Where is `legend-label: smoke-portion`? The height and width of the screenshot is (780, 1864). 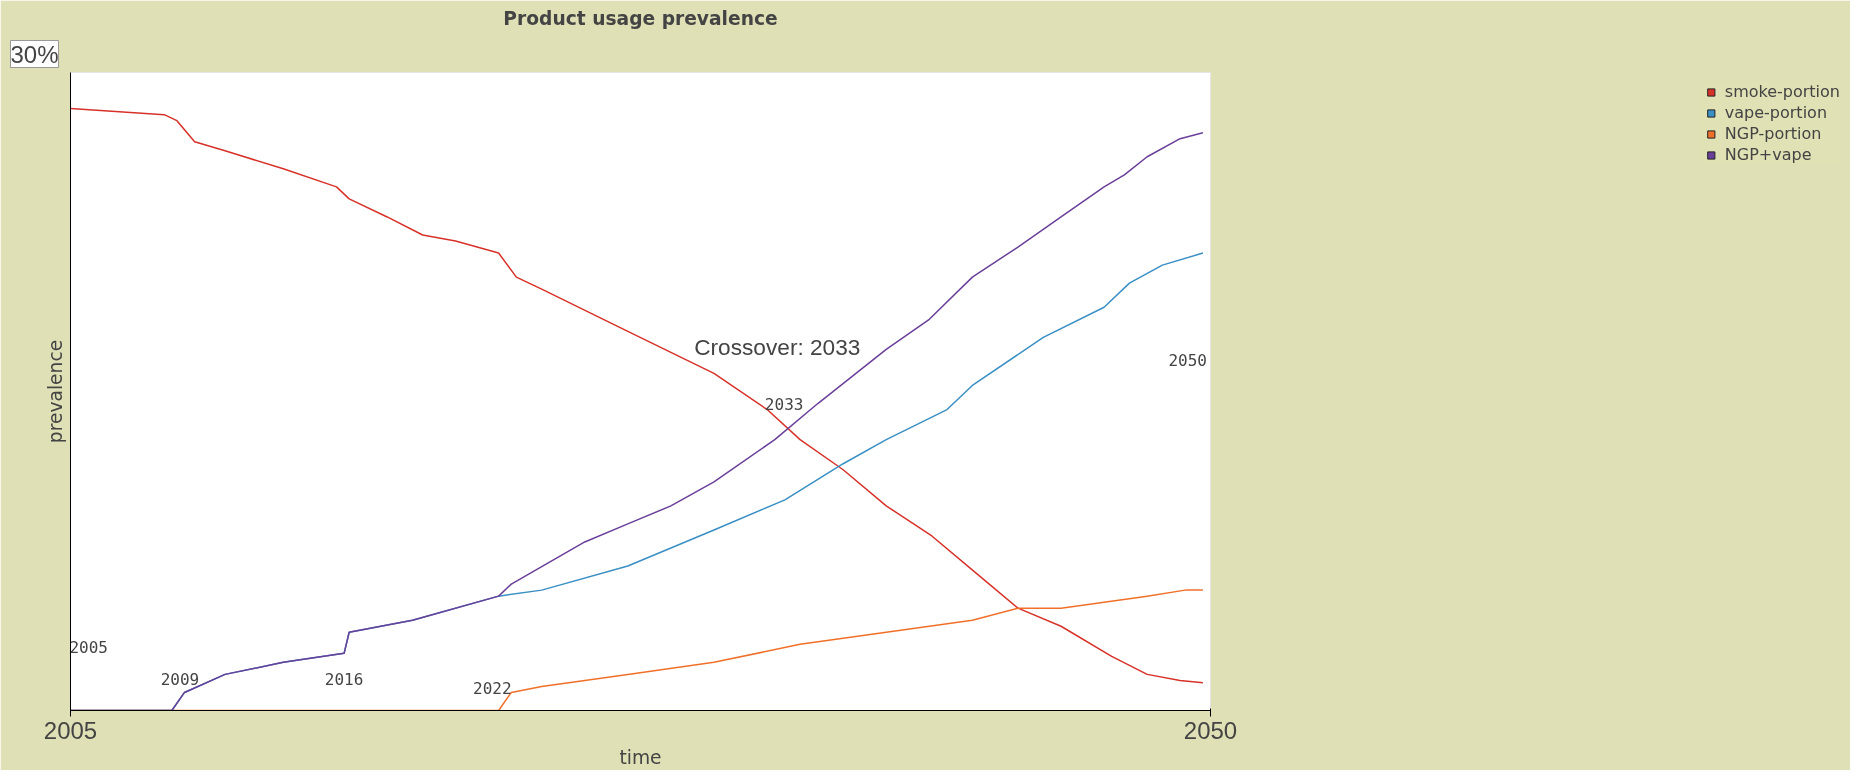
legend-label: smoke-portion is located at coordinates (1782, 91).